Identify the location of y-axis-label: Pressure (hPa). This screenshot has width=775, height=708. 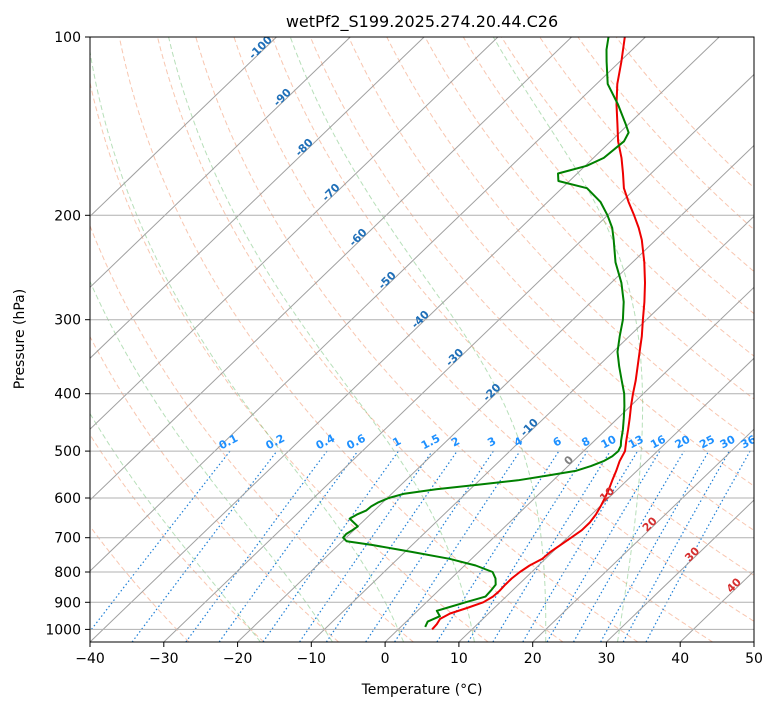
(20, 339).